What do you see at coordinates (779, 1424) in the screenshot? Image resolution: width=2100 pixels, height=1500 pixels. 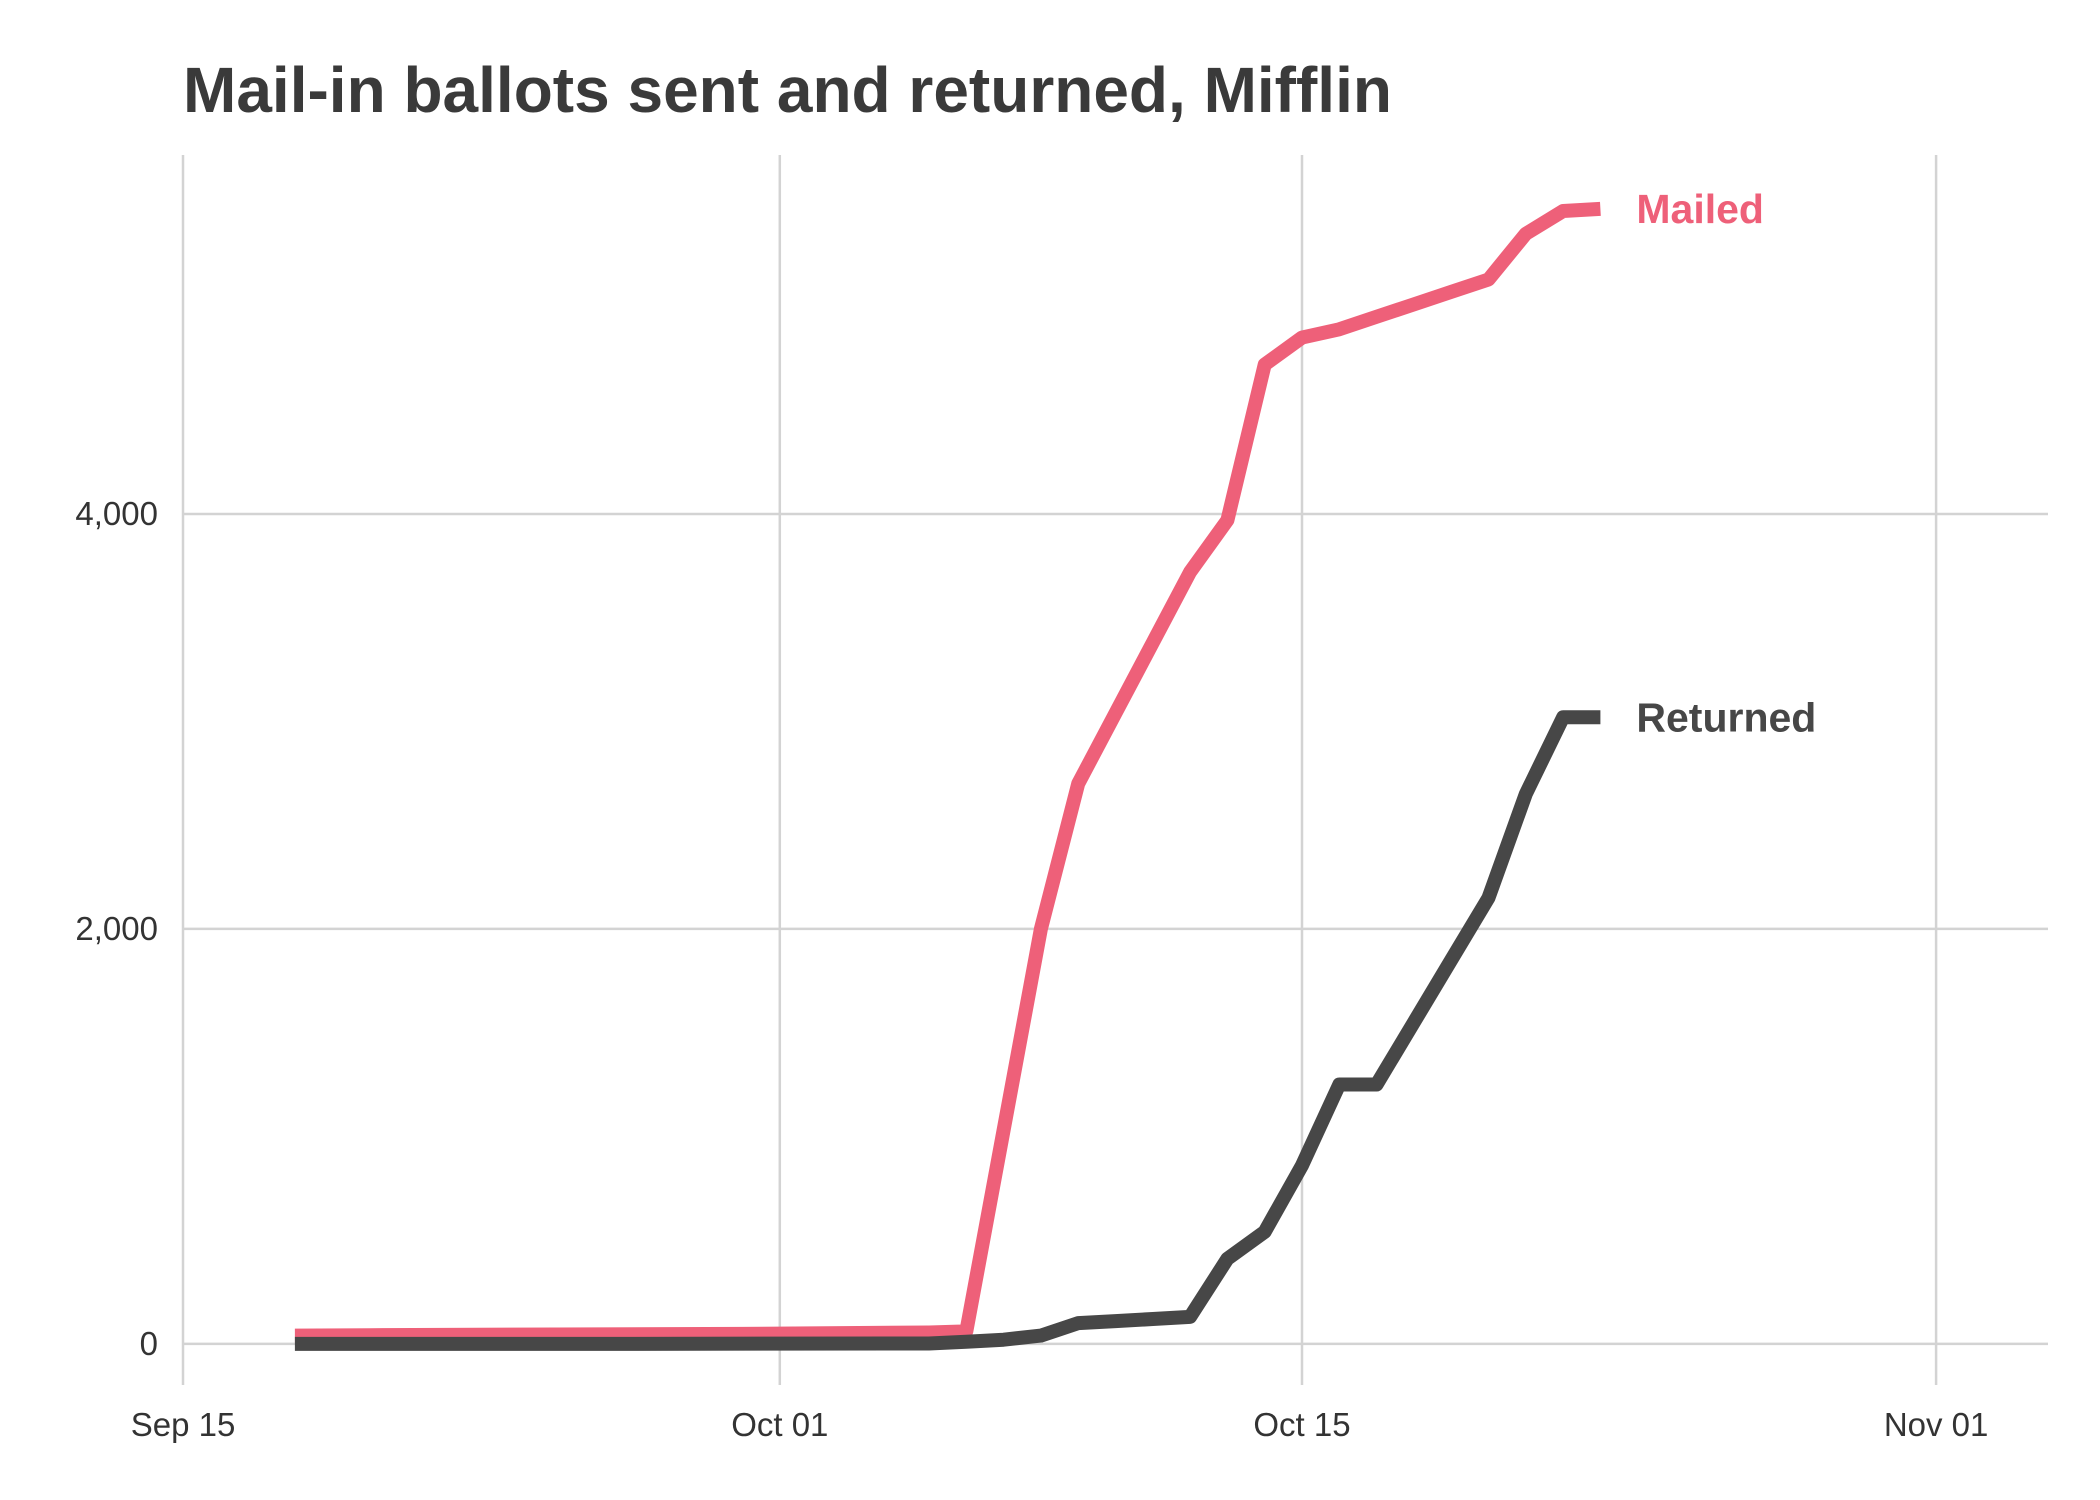 I see `x-tick-label-1: Oct 01` at bounding box center [779, 1424].